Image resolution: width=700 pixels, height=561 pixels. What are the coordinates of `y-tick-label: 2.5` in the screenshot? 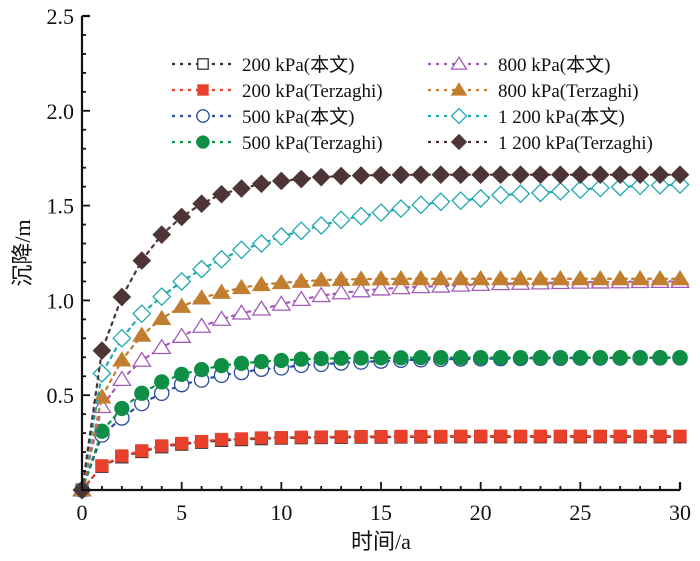 It's located at (61, 16).